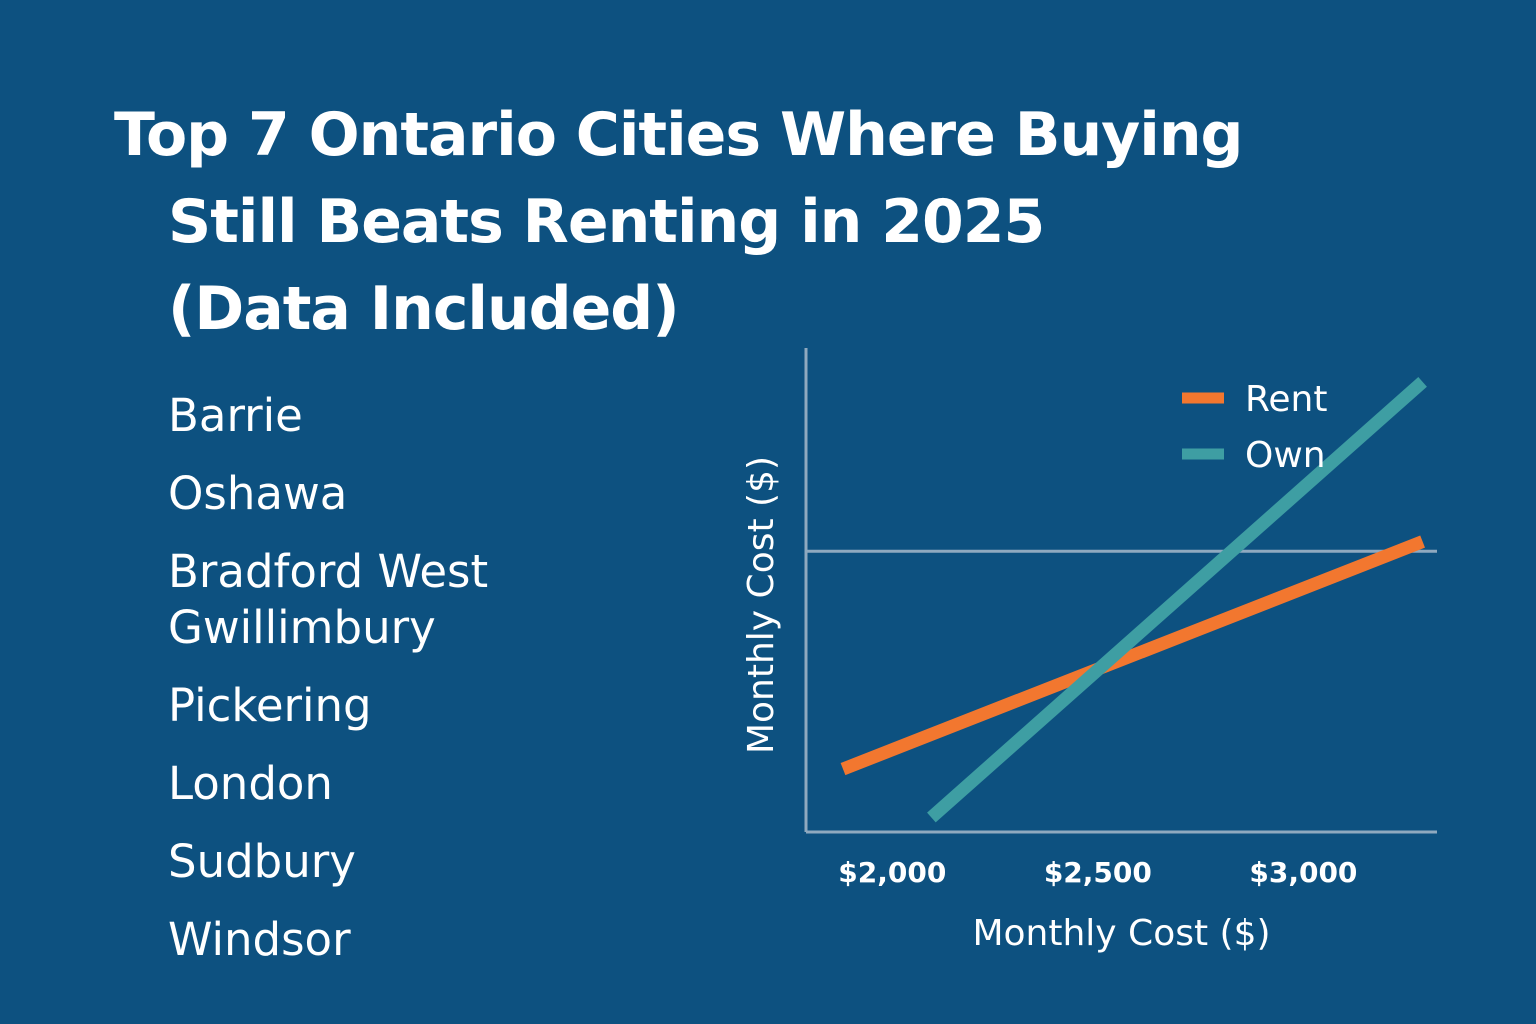 This screenshot has height=1024, width=1536. What do you see at coordinates (250, 783) in the screenshot?
I see `city-item: London` at bounding box center [250, 783].